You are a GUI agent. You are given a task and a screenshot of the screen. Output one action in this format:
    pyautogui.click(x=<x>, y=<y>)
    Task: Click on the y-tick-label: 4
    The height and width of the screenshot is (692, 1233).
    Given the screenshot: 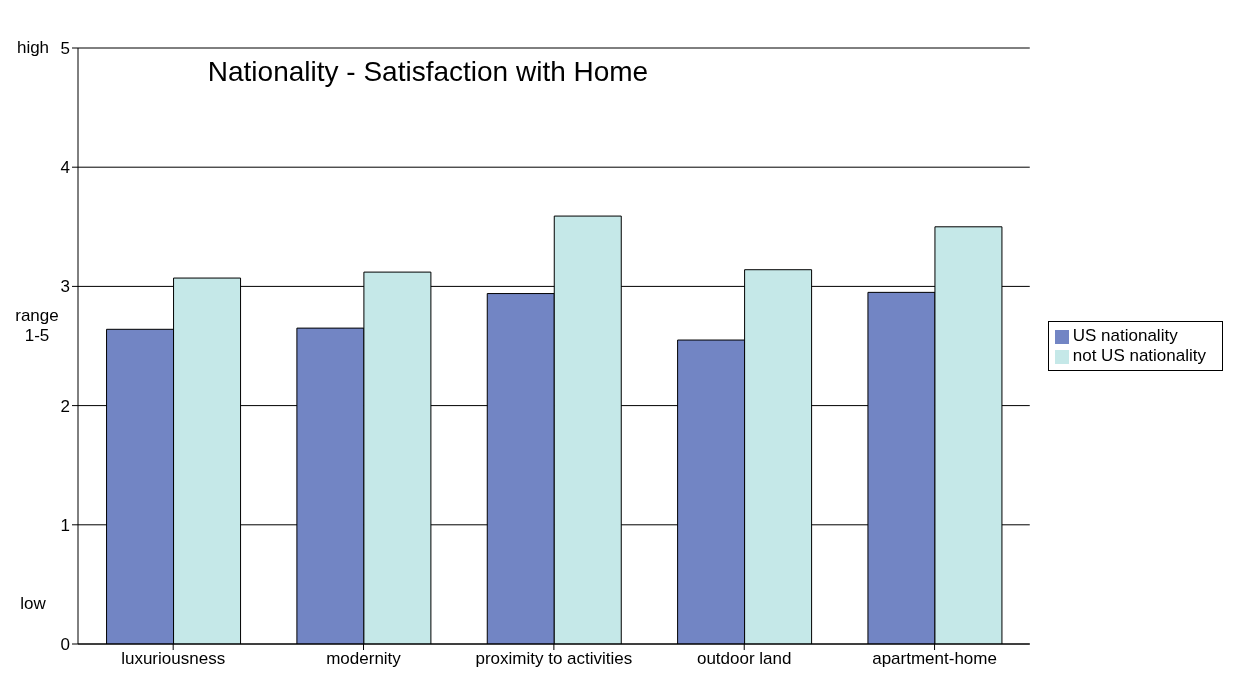 What is the action you would take?
    pyautogui.click(x=65, y=168)
    